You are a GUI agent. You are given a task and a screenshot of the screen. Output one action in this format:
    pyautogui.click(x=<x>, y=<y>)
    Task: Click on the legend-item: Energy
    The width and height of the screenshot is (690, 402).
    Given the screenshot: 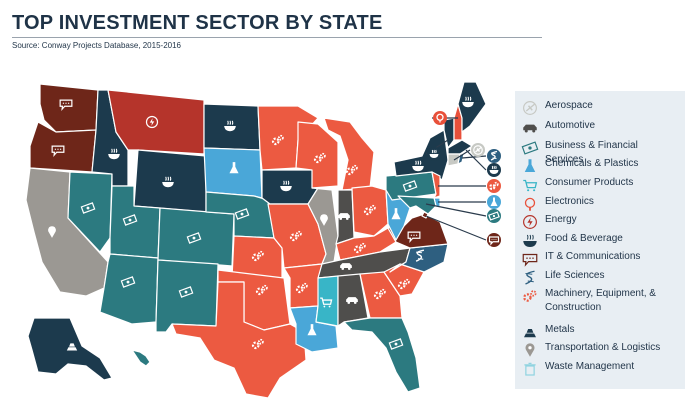 What is the action you would take?
    pyautogui.click(x=598, y=222)
    